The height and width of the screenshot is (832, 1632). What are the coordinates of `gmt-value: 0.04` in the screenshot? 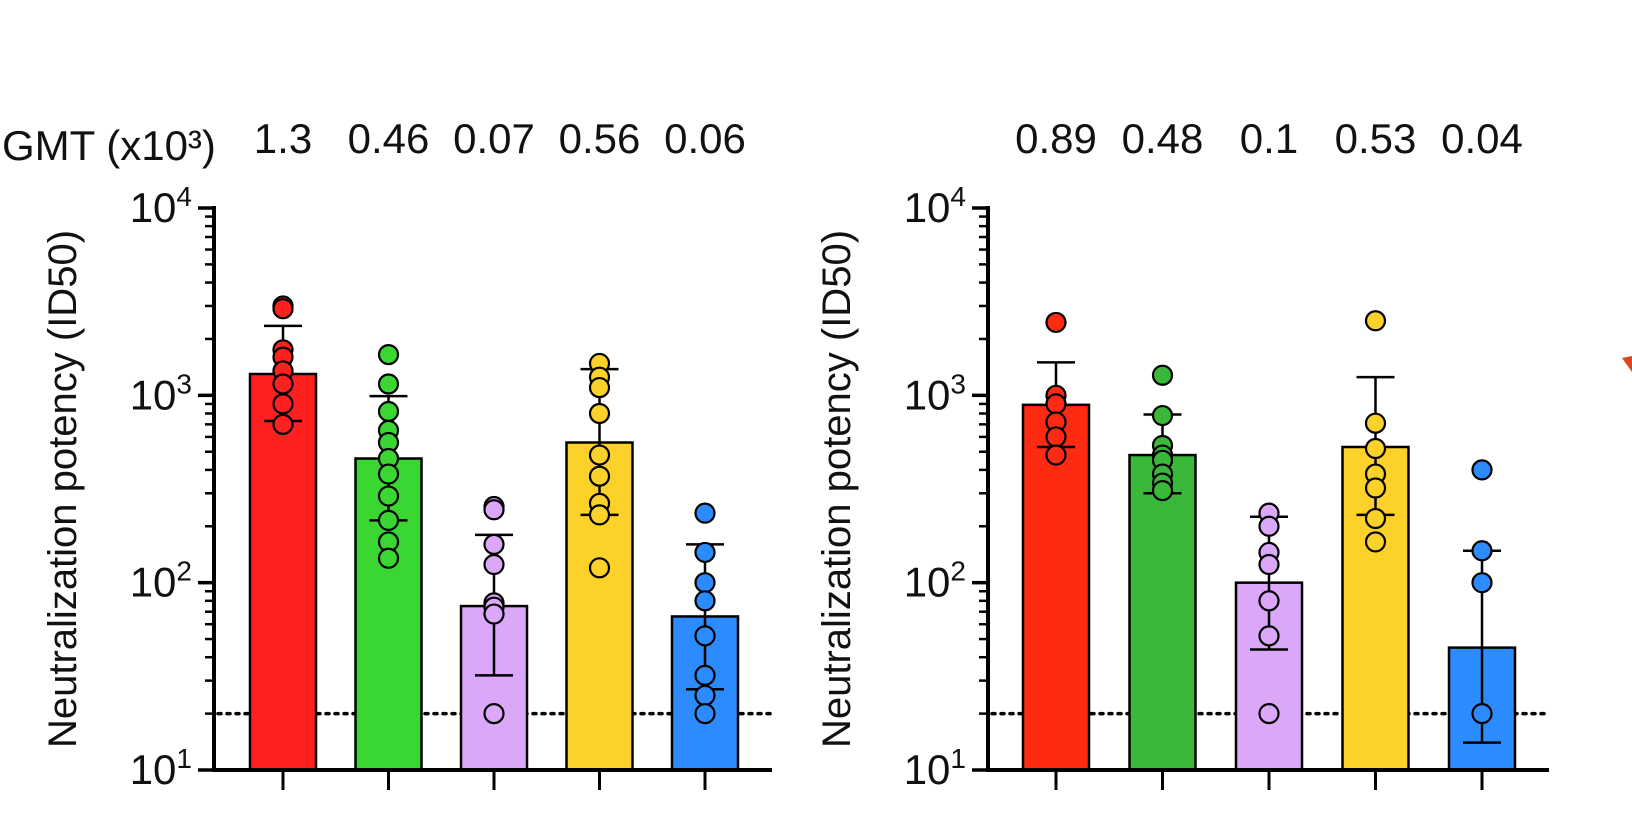 It's located at (1482, 138).